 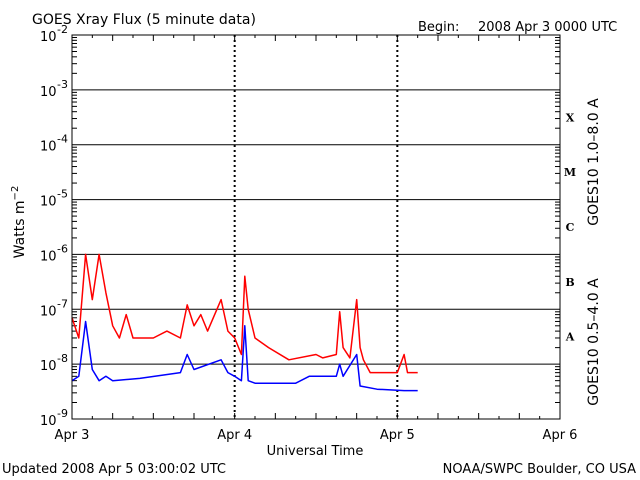 I want to click on y-tick-label: 10⁻⁴, so click(x=54, y=144).